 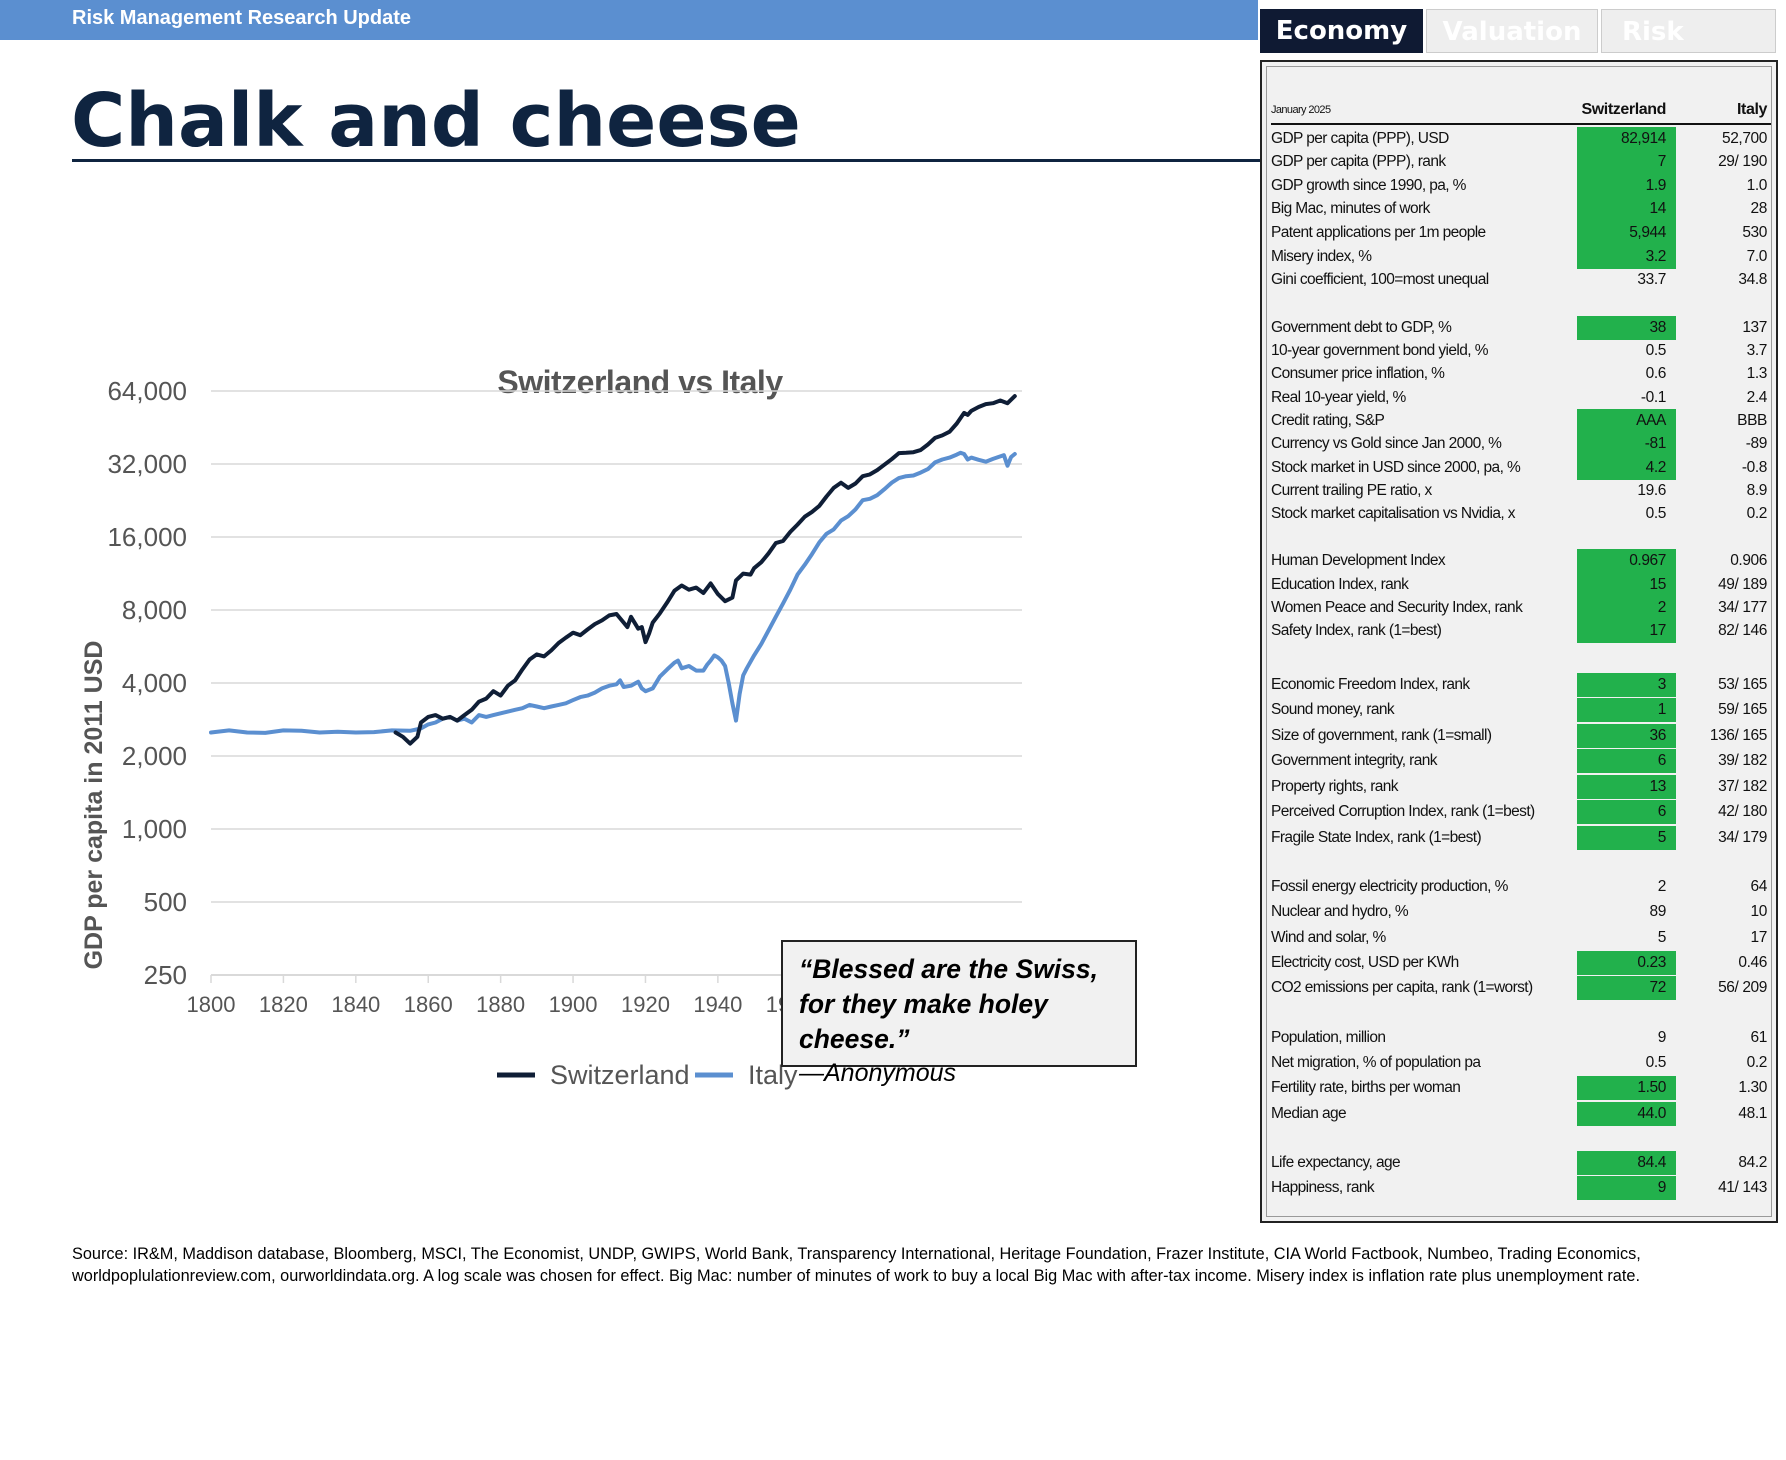 What do you see at coordinates (1626, 963) in the screenshot?
I see `switzerland-value: 0.23` at bounding box center [1626, 963].